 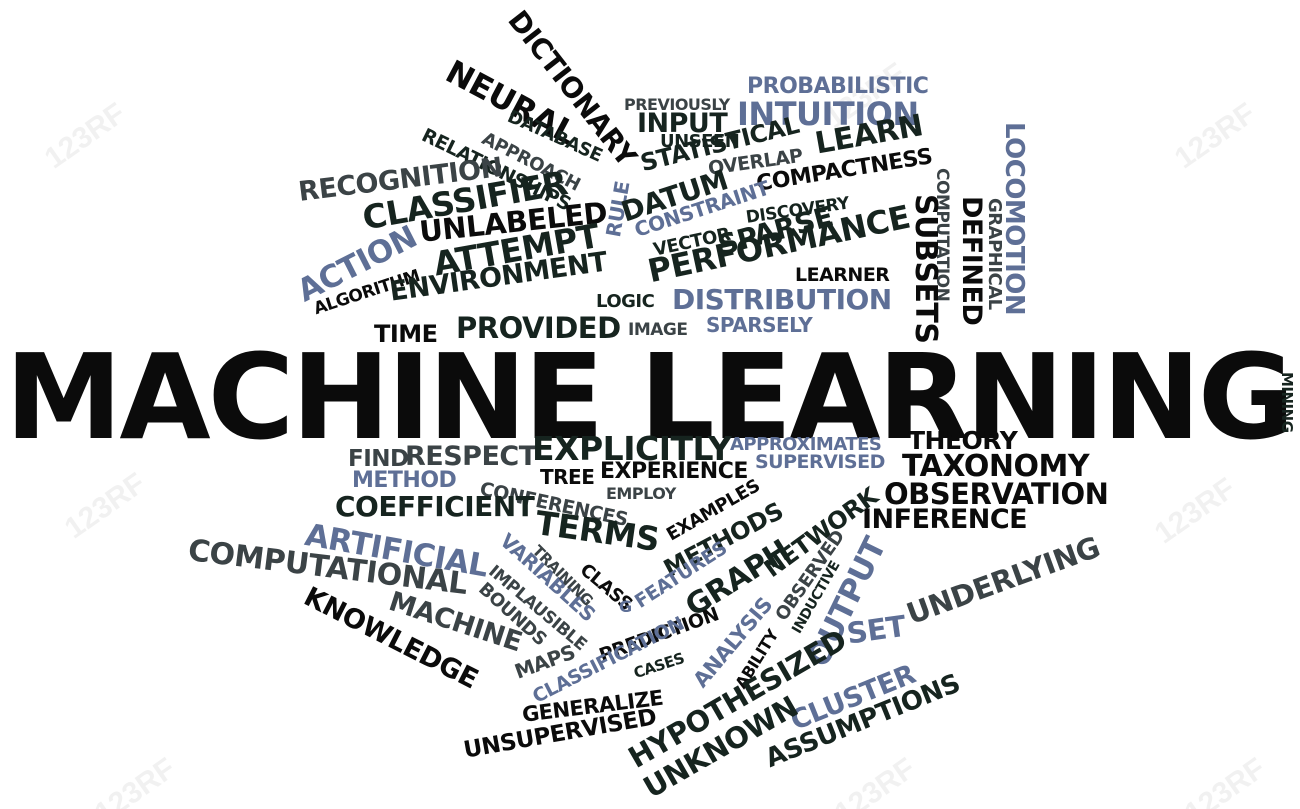 What do you see at coordinates (632, 448) in the screenshot?
I see `word-explicitly: EXPLICITLY` at bounding box center [632, 448].